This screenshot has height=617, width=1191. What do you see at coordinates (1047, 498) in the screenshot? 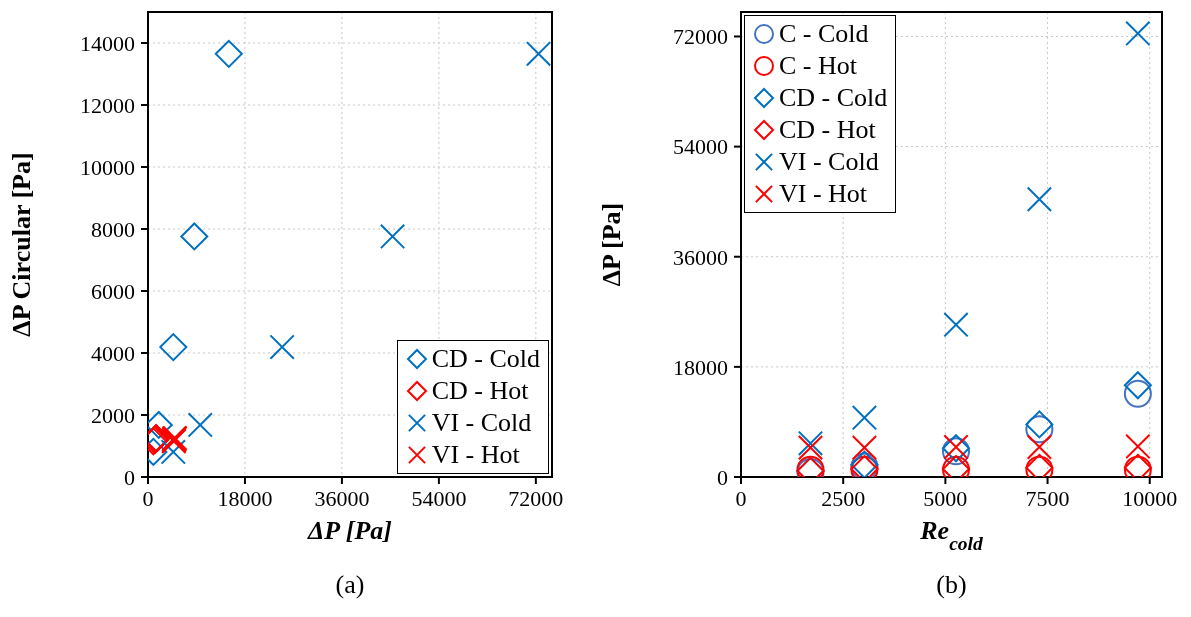
I see `x-tick-label: 7500` at bounding box center [1047, 498].